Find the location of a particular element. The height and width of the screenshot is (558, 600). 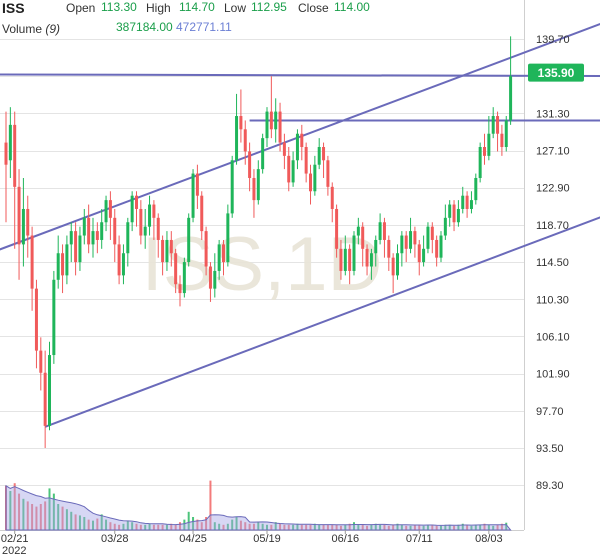

close-value: 114.00 is located at coordinates (352, 7).